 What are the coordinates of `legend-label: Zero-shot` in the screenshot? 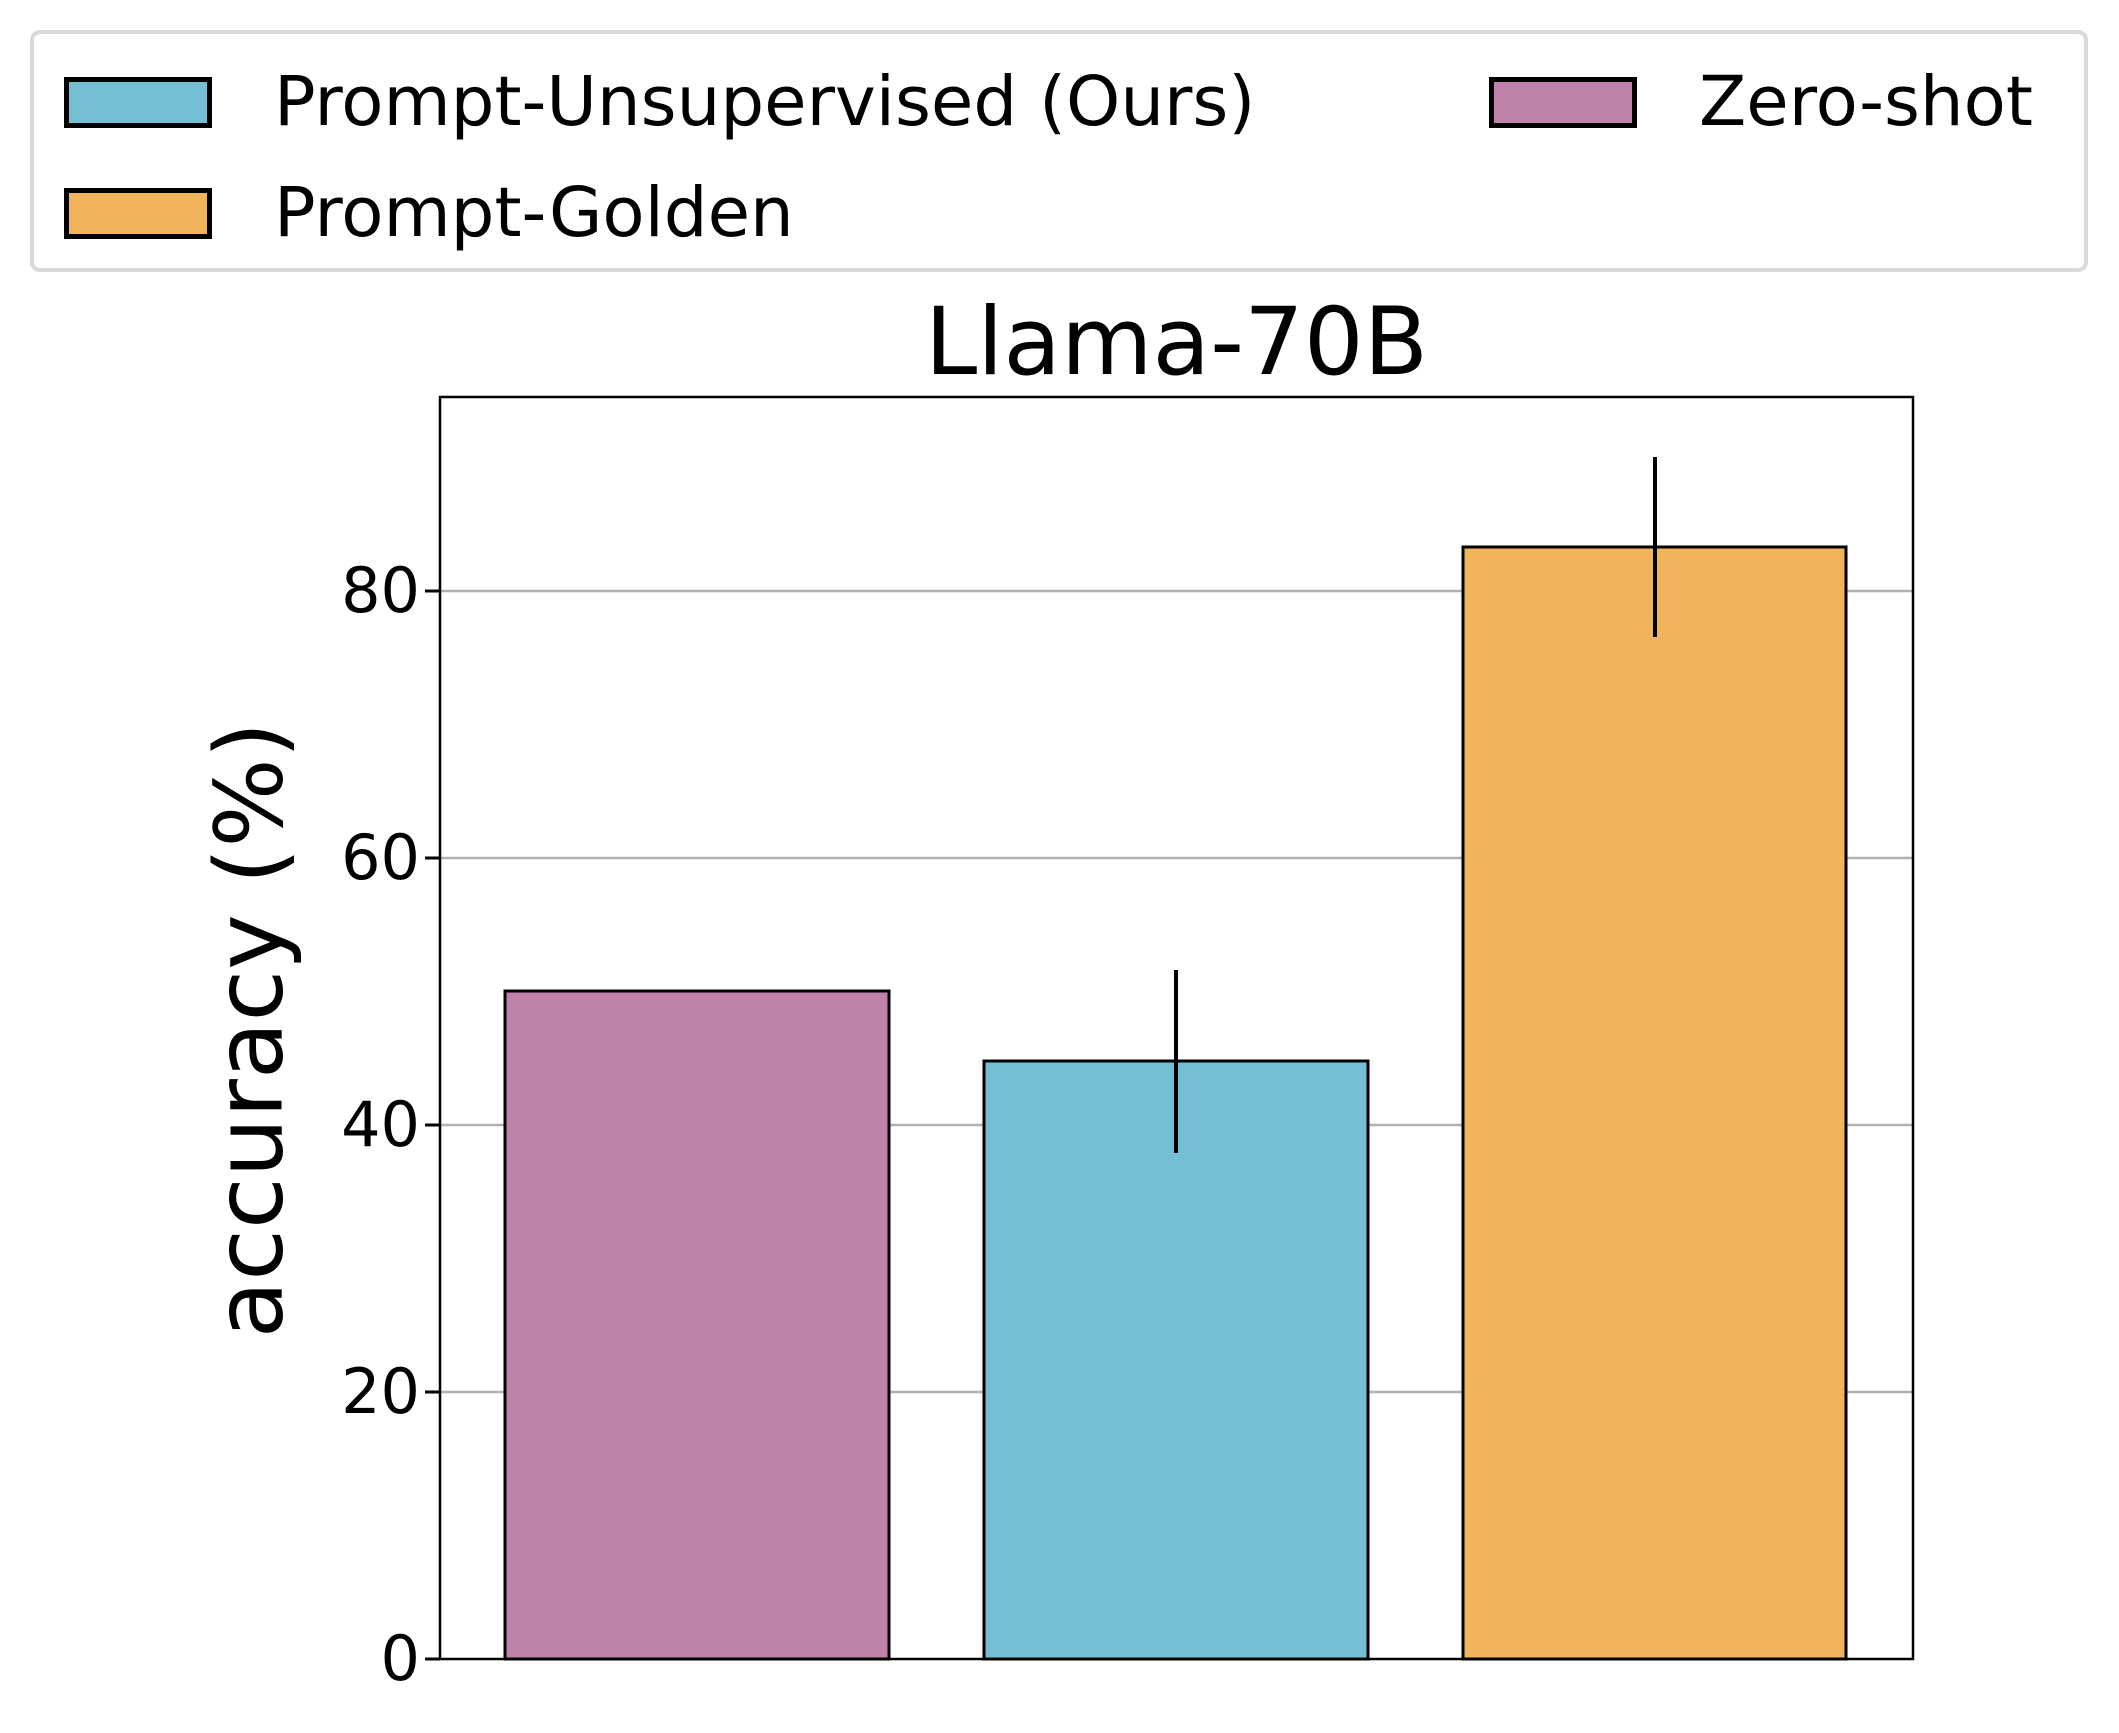 It's located at (1866, 102).